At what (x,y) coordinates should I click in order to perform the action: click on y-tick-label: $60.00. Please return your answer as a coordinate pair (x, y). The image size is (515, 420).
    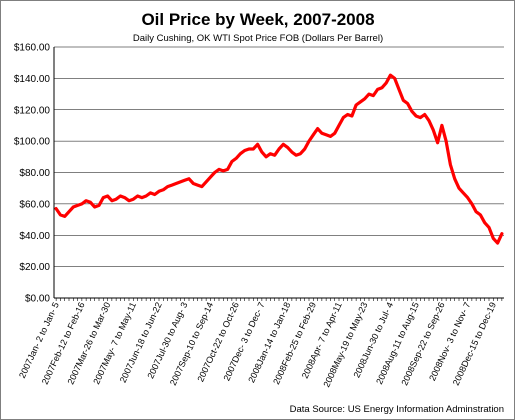
    Looking at the image, I should click on (34, 204).